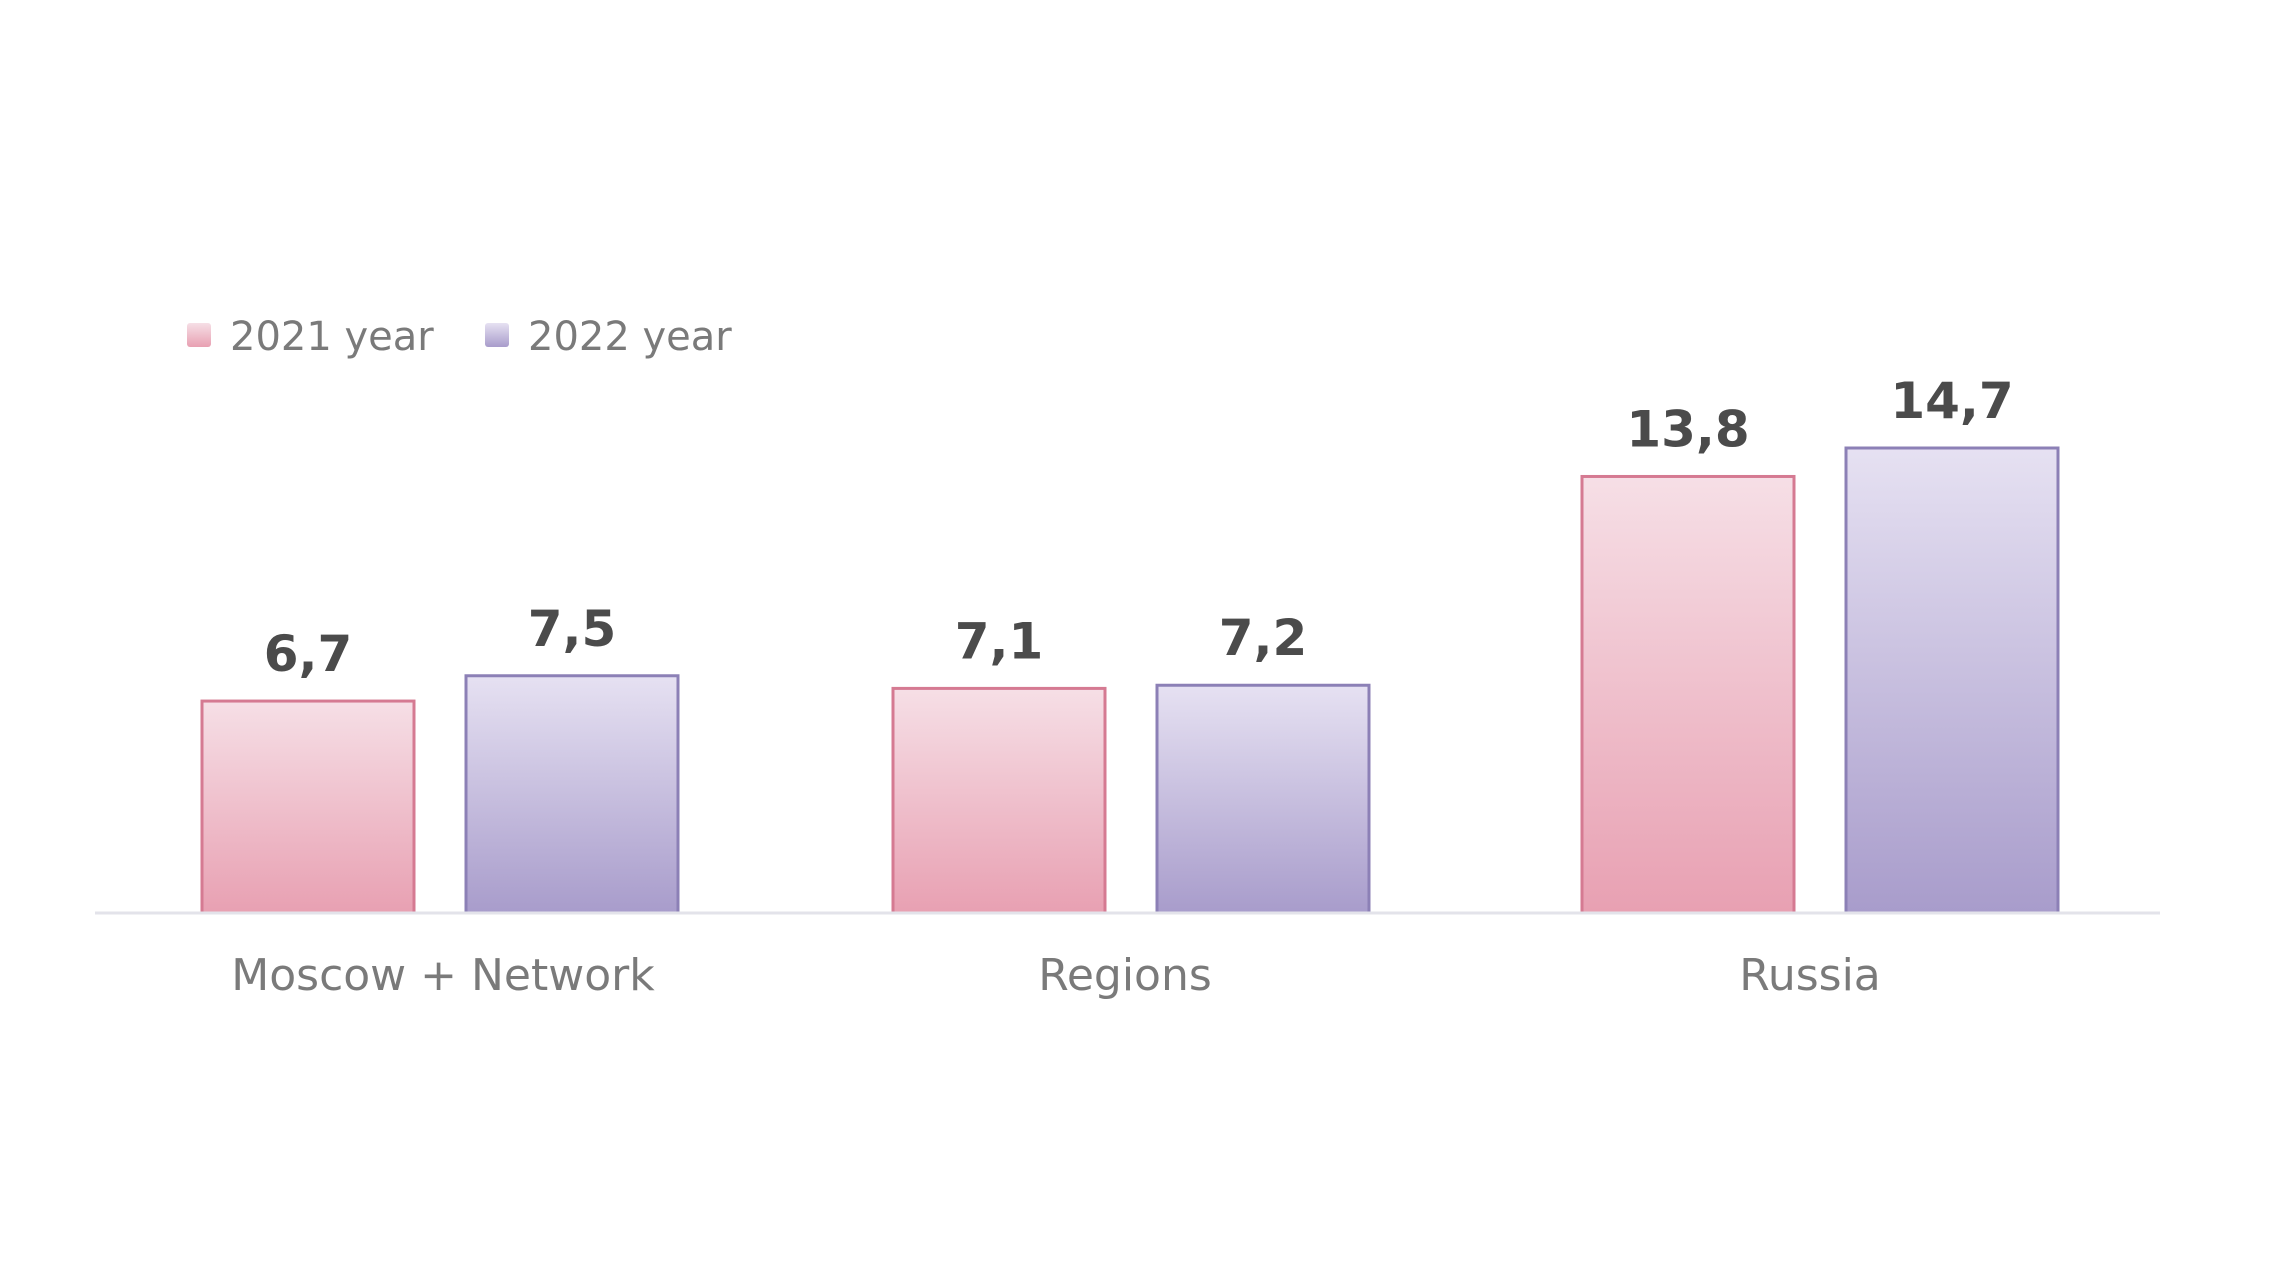 Image resolution: width=2270 pixels, height=1277 pixels. What do you see at coordinates (1263, 638) in the screenshot?
I see `value-label-regions-2022: 7,2` at bounding box center [1263, 638].